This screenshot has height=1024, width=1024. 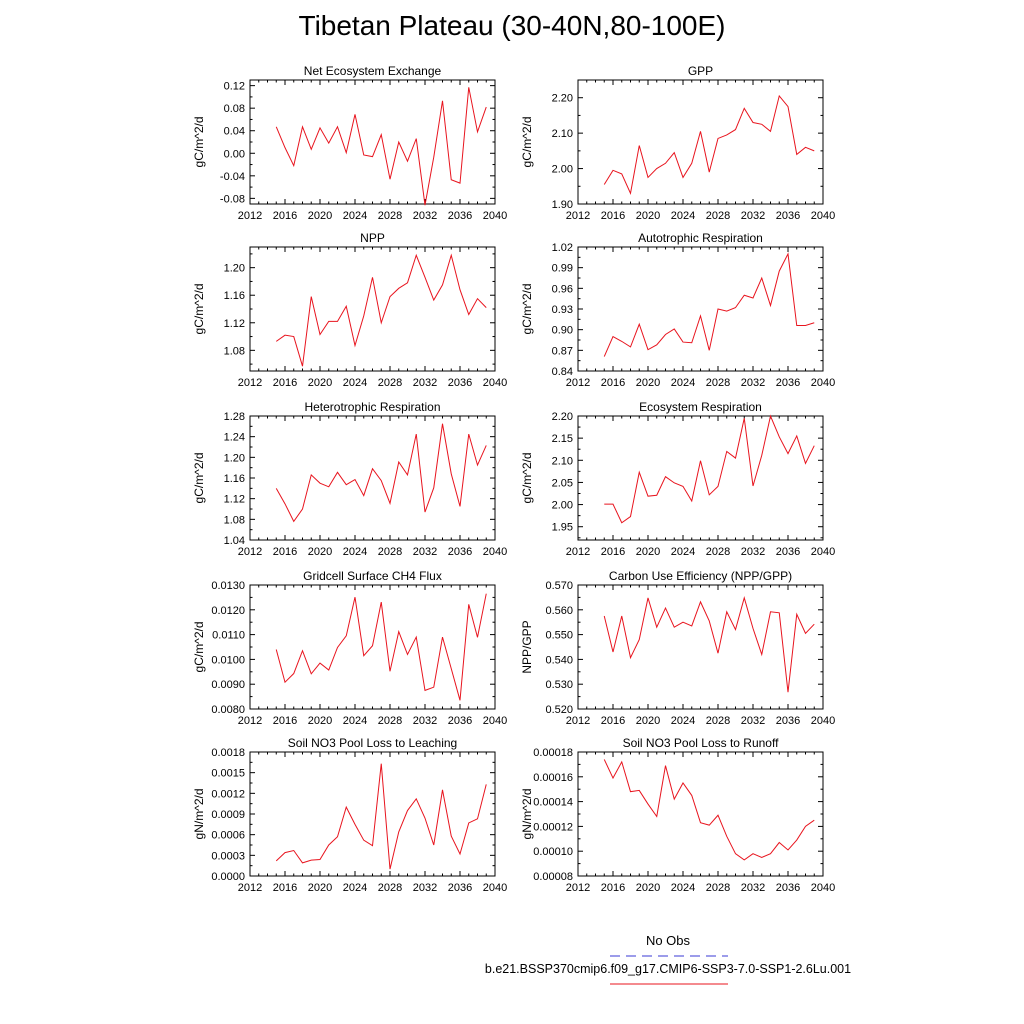 What do you see at coordinates (553, 753) in the screenshot?
I see `y-tick-label: 0.00018` at bounding box center [553, 753].